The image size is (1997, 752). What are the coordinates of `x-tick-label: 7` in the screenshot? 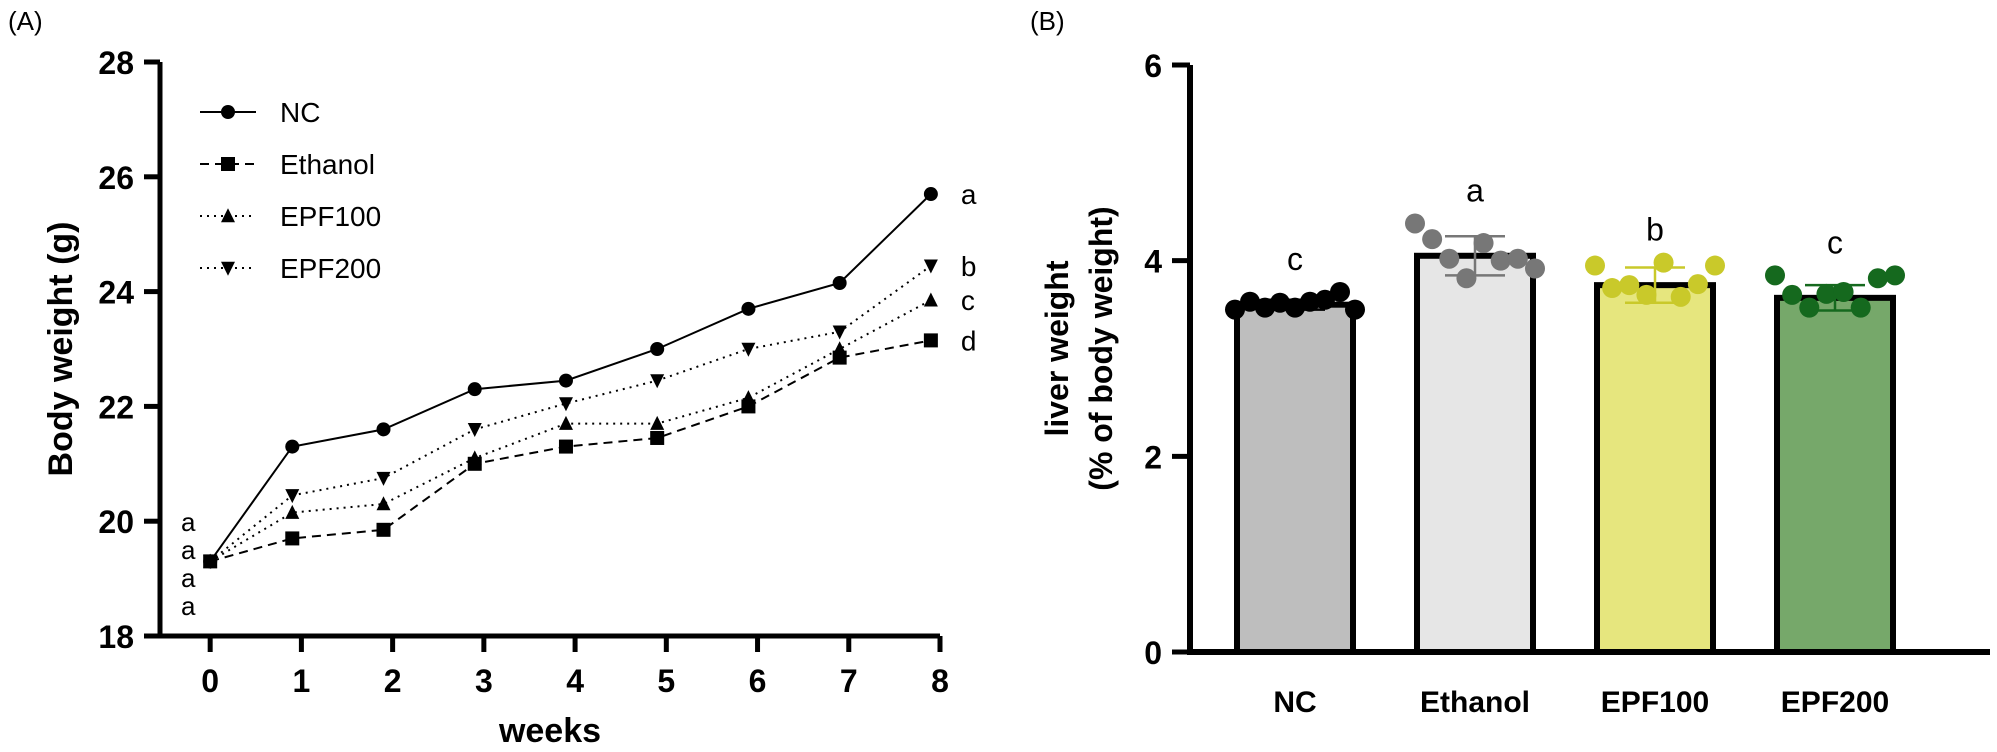 It's located at (849, 681).